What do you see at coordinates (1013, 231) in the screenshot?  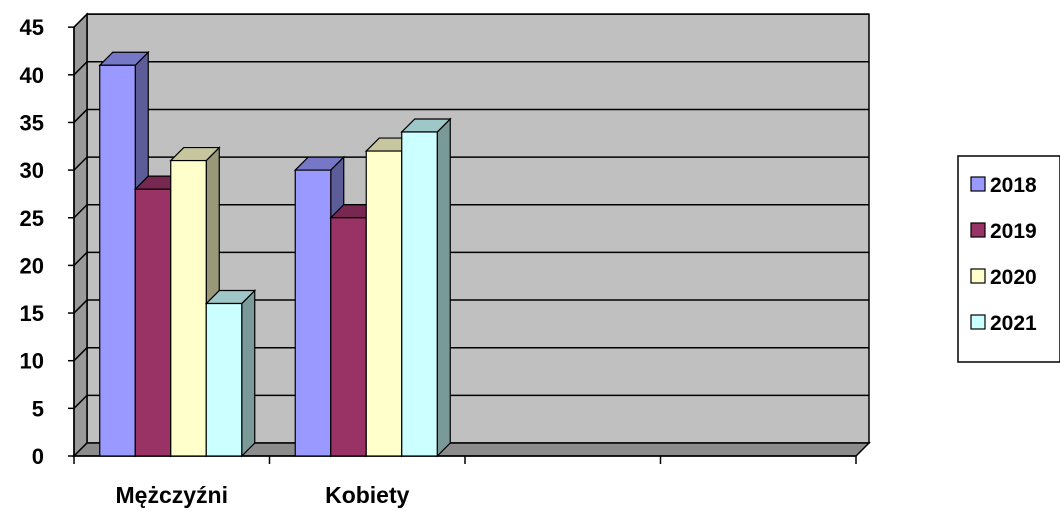 I see `legend-label: 2019` at bounding box center [1013, 231].